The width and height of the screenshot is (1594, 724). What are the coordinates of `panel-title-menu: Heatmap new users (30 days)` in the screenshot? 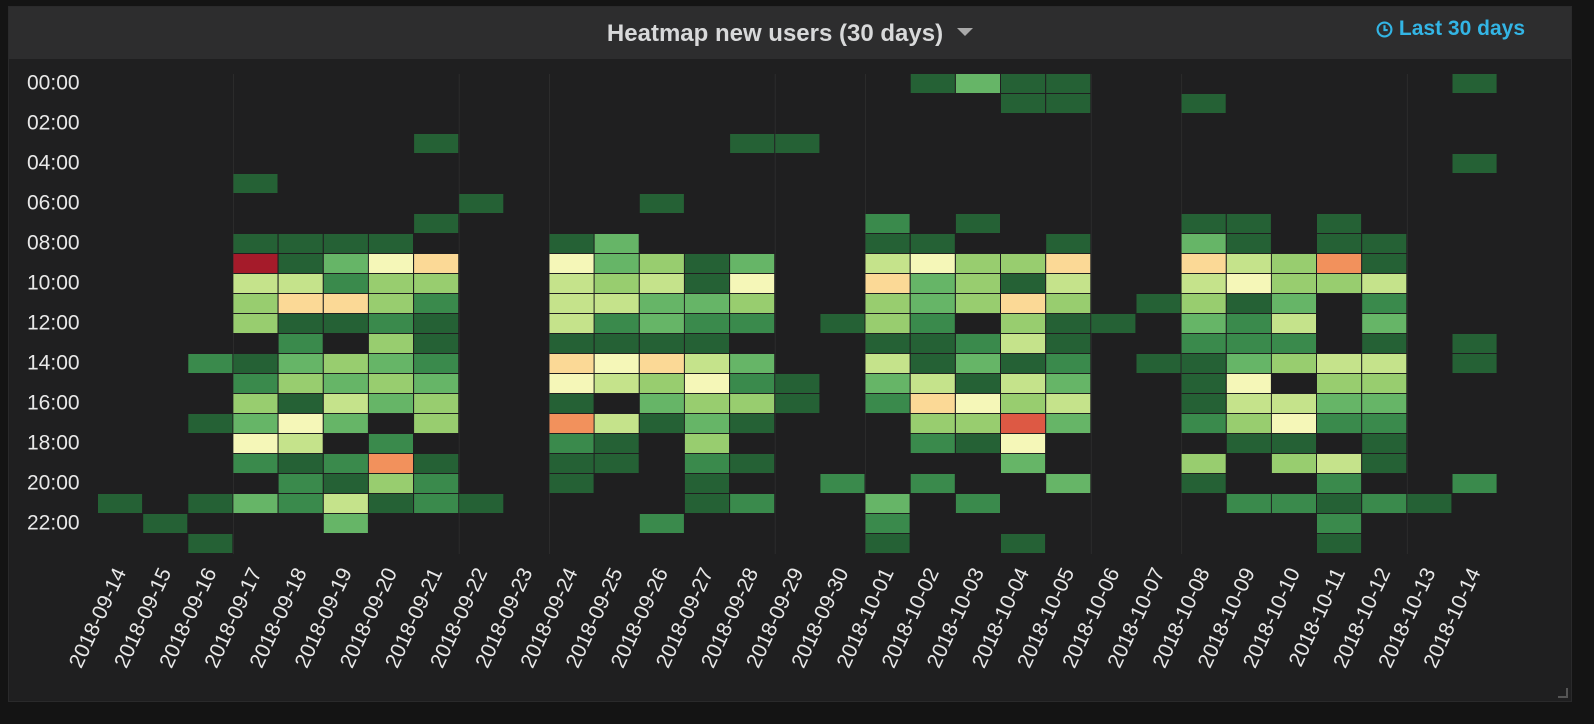 It's located at (790, 34).